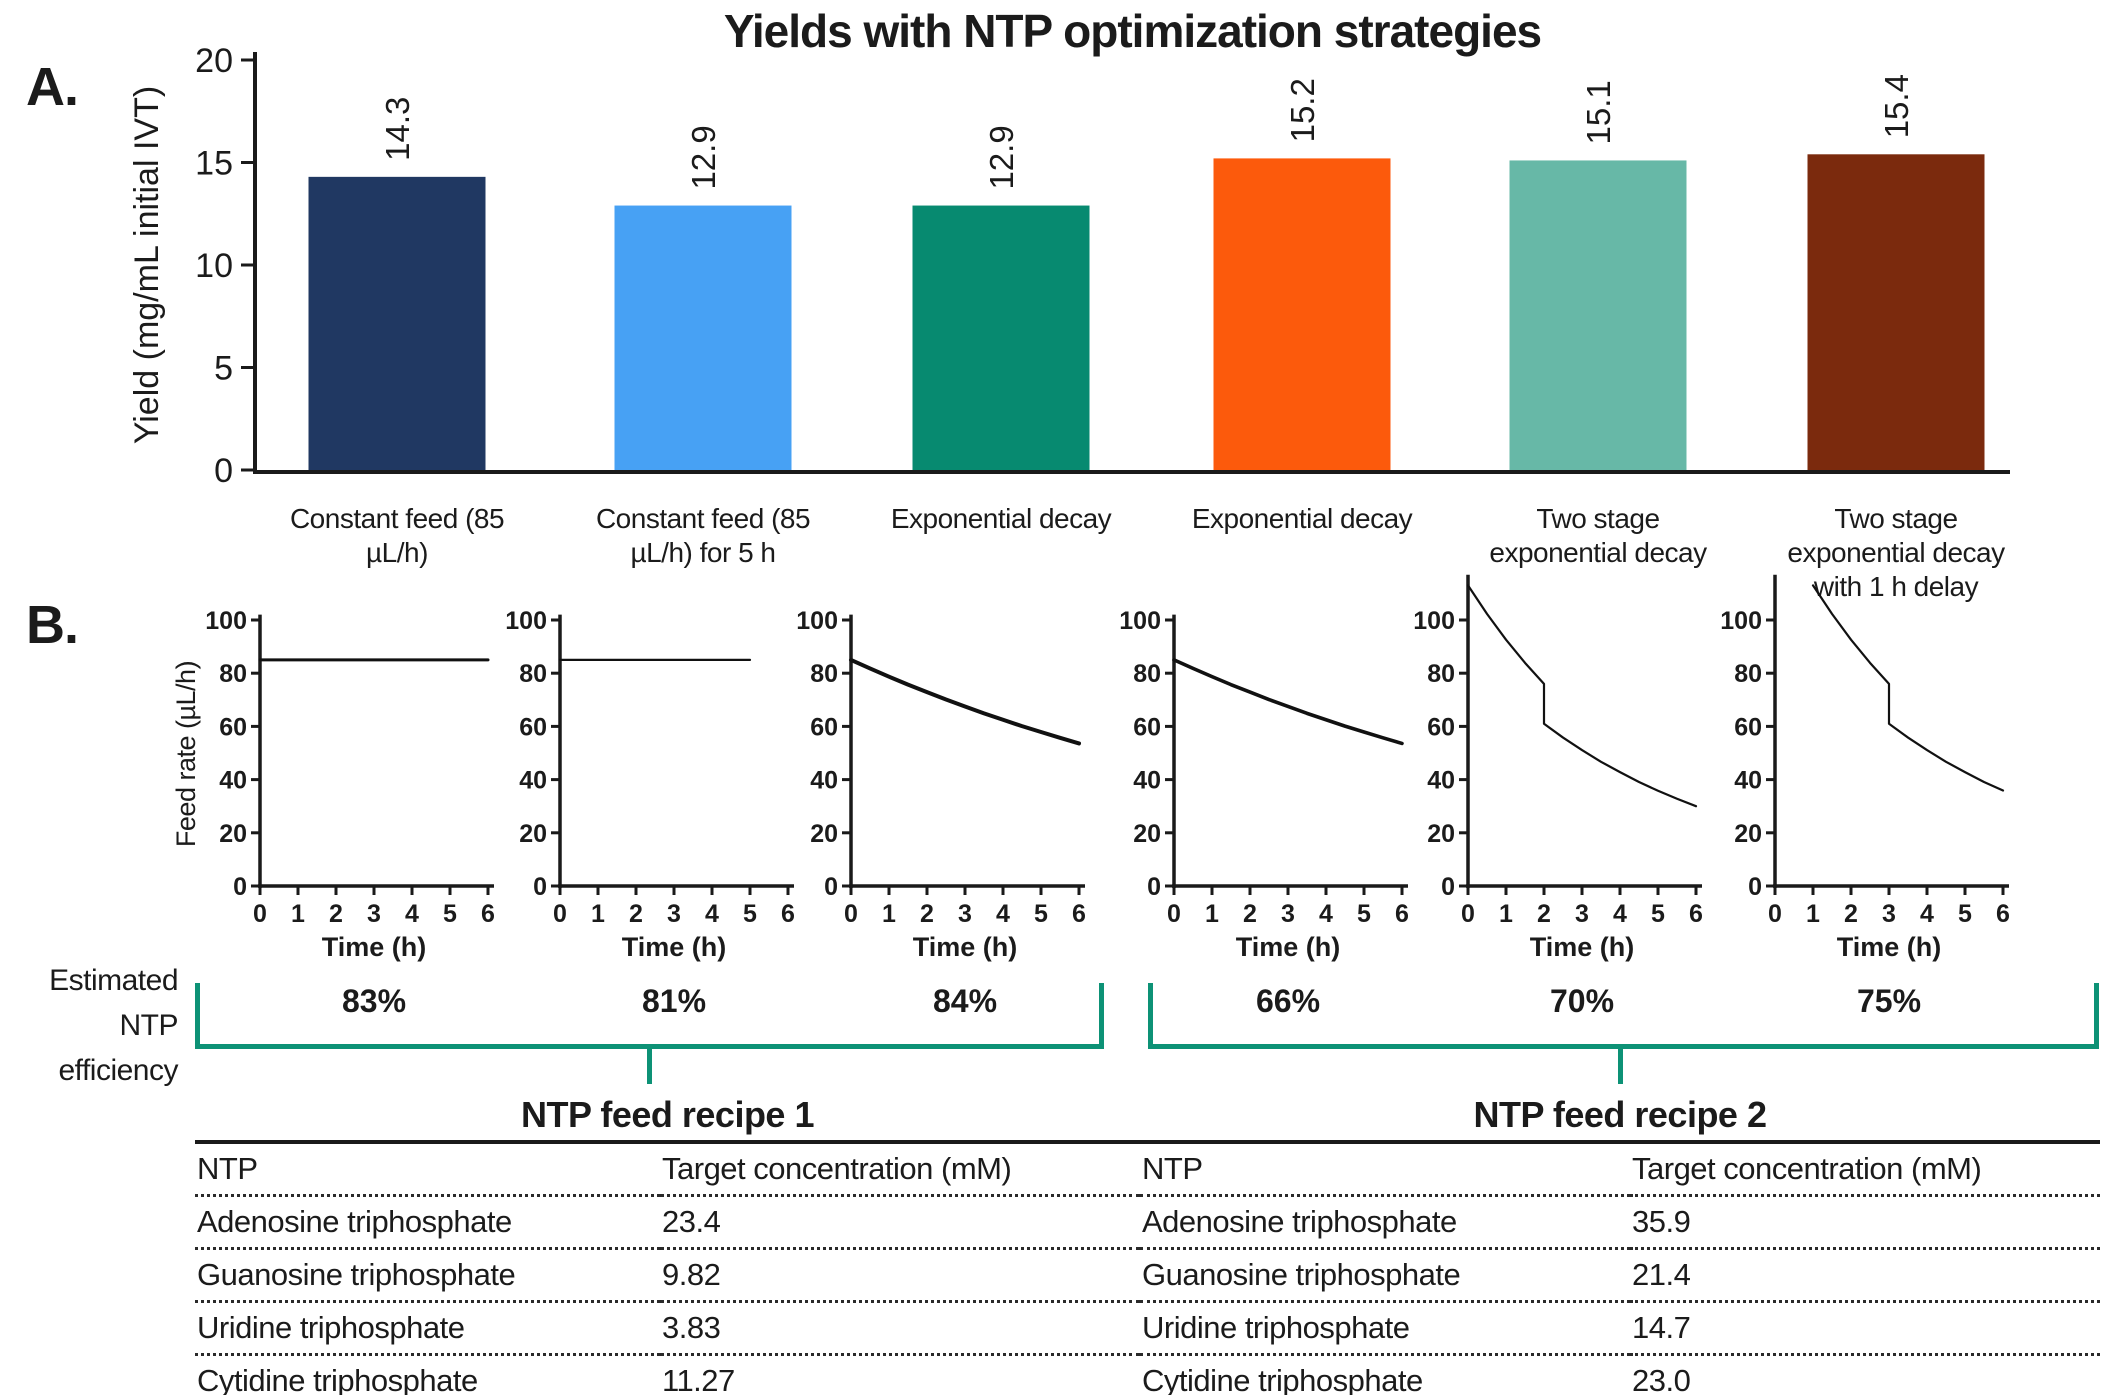 The width and height of the screenshot is (2109, 1395). What do you see at coordinates (1896, 106) in the screenshot?
I see `bar-value-label: 15.4` at bounding box center [1896, 106].